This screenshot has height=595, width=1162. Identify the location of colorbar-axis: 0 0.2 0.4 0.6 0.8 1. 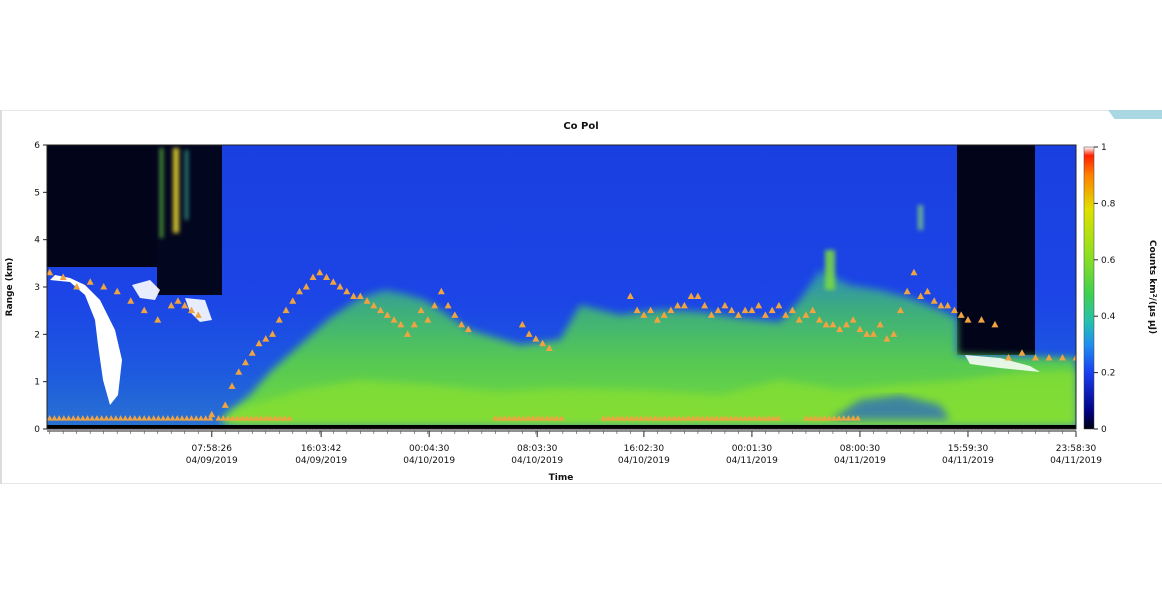
(1105, 289).